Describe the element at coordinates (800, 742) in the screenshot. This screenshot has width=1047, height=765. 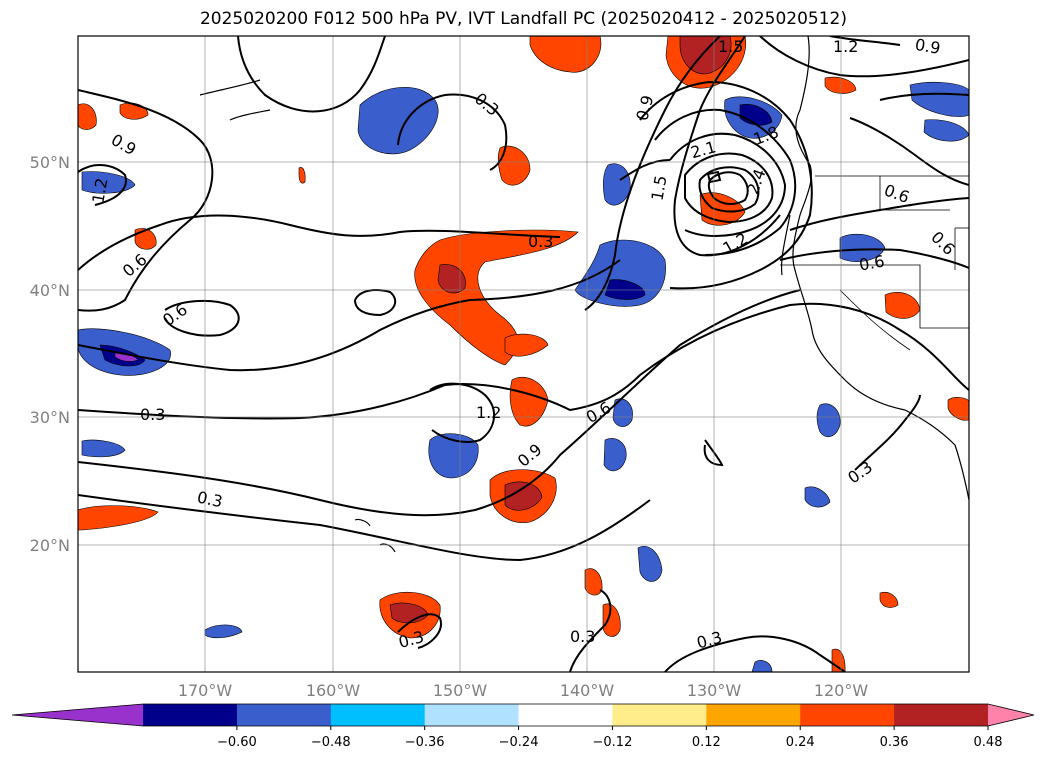
I see `colorbar-tick-label: 0.24` at that location.